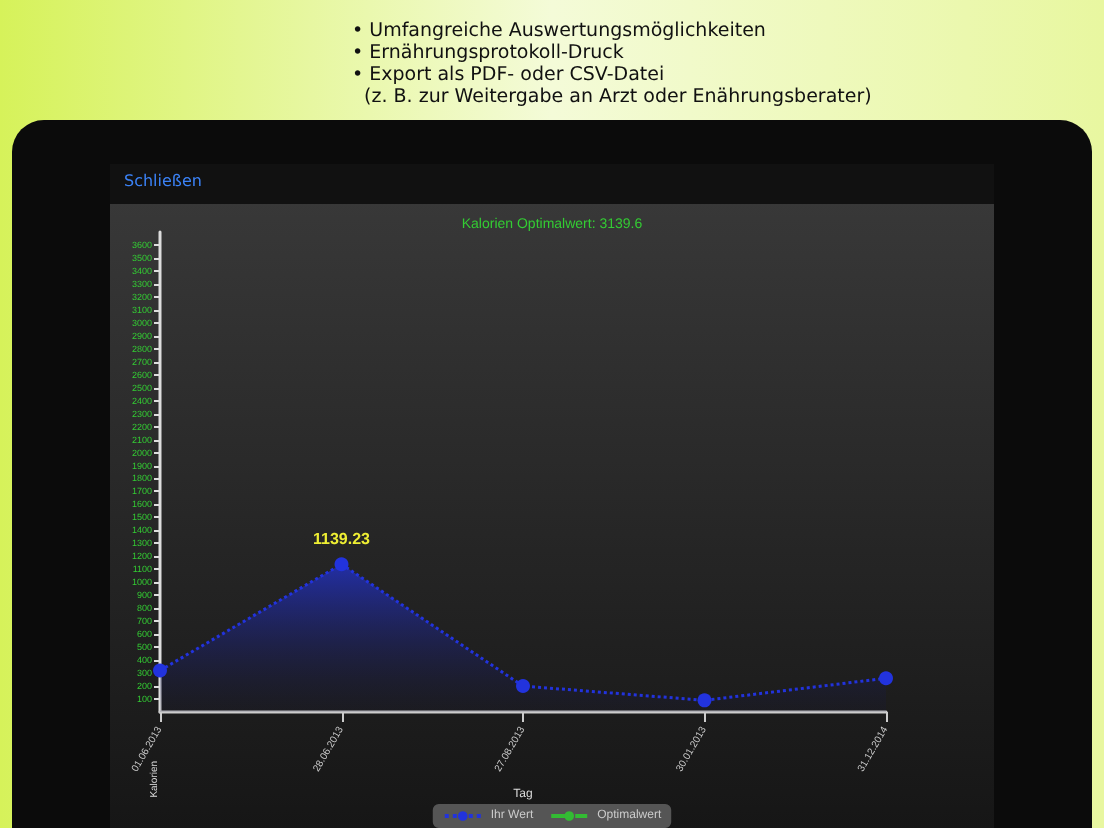 This screenshot has height=828, width=1104. I want to click on text: • Ernährungsprotokoll-Druck, so click(488, 53).